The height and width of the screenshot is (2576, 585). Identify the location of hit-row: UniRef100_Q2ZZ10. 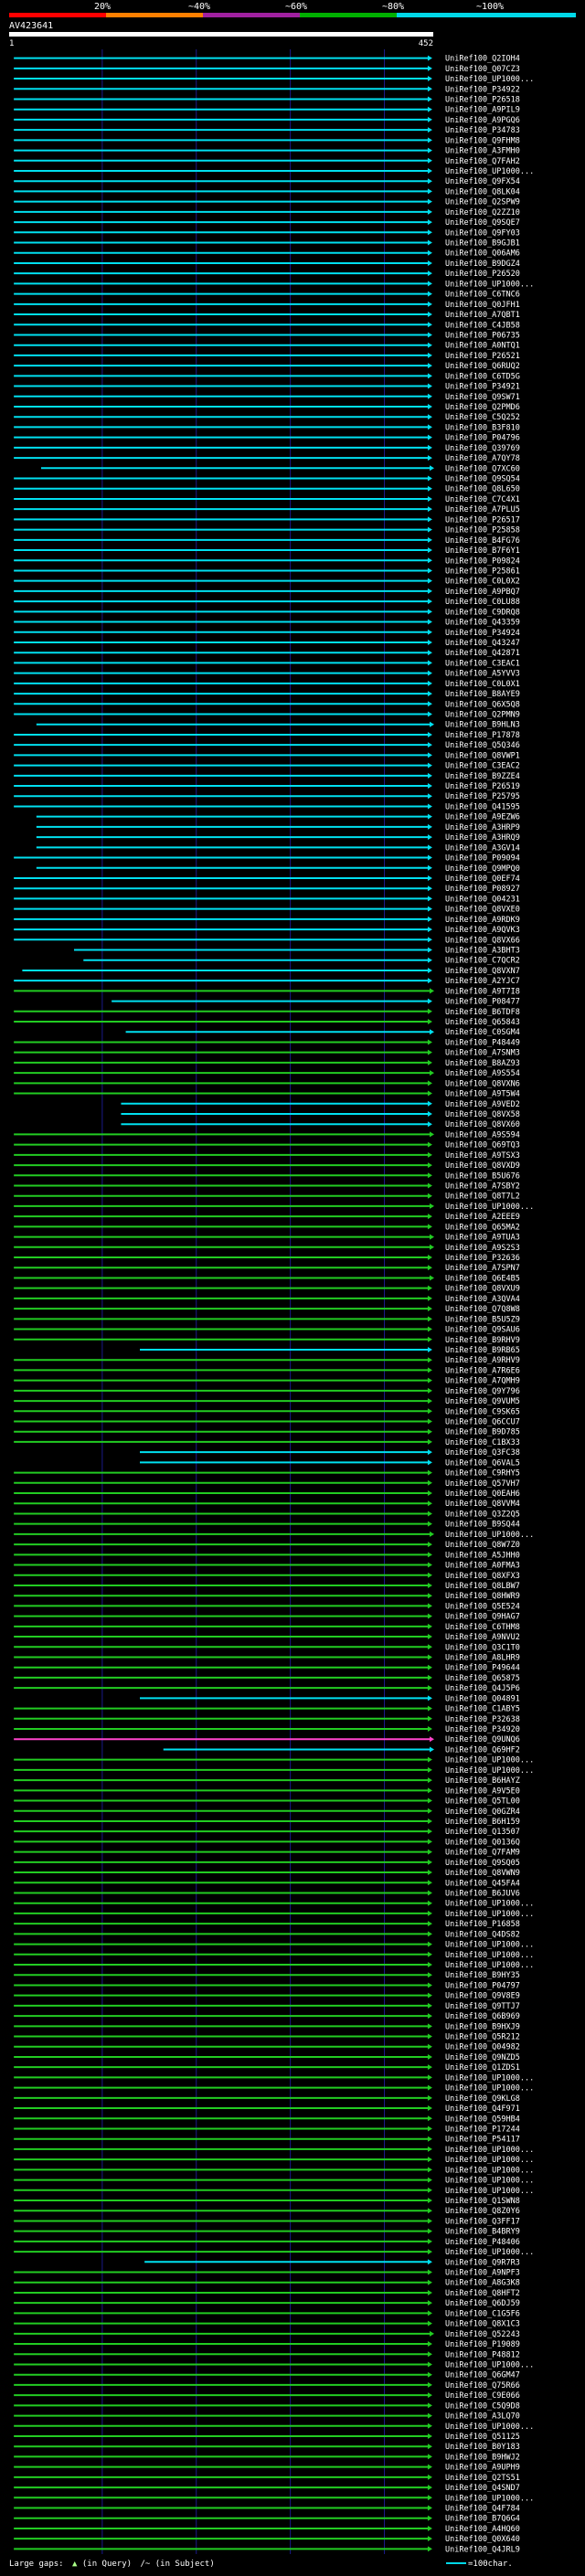
(267, 212).